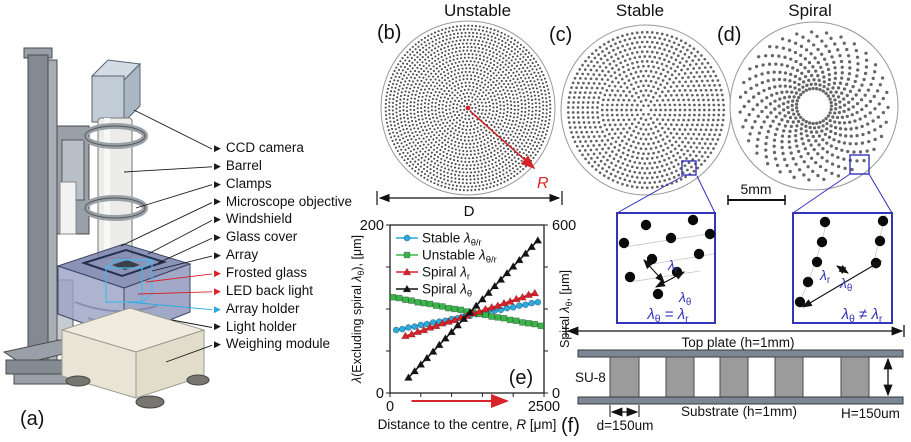  I want to click on panel-d-title: Spiral, so click(810, 10).